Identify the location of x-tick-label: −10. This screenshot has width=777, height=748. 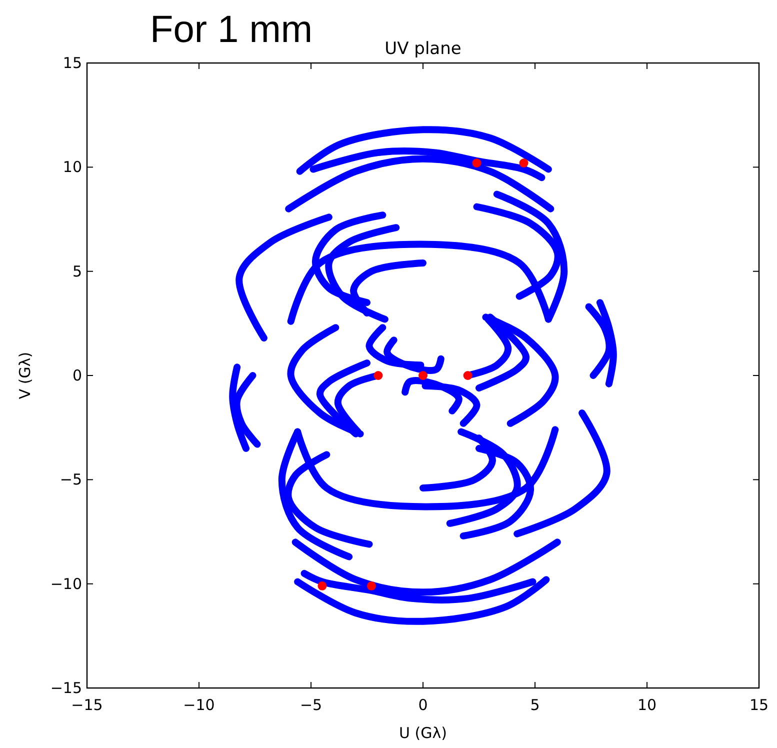
(199, 705).